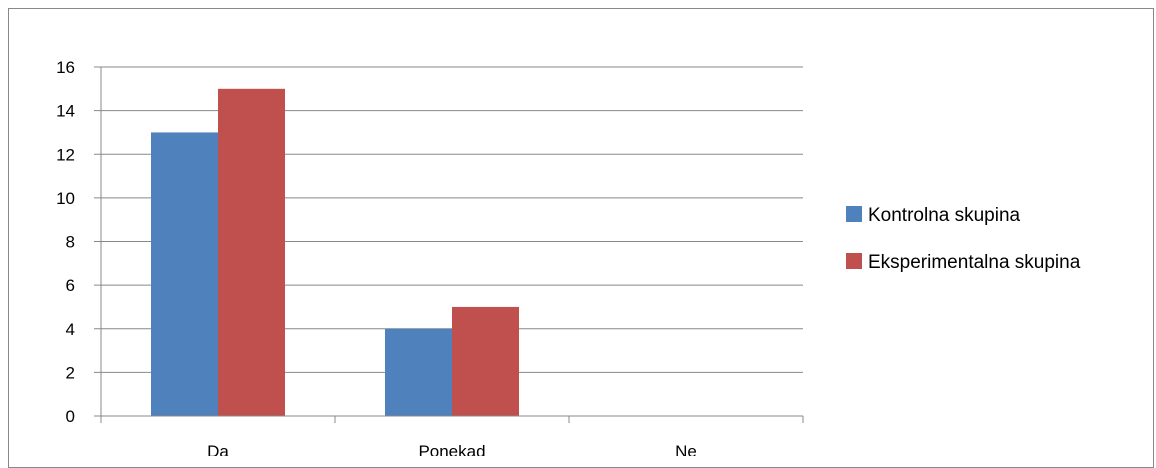  I want to click on x-tick-label: Ponekad, so click(451, 449).